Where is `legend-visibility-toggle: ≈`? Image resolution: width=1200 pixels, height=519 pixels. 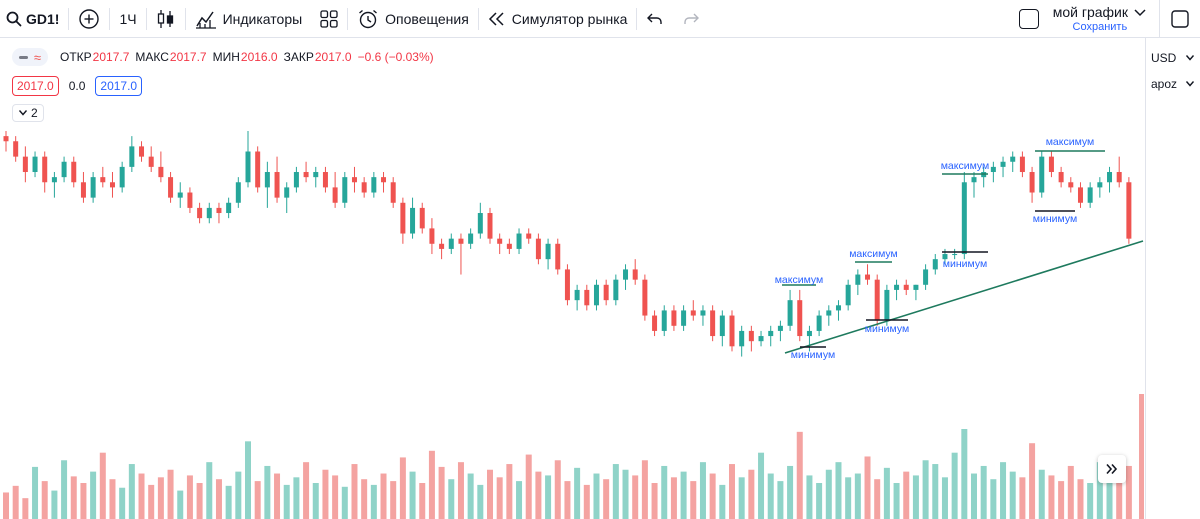
legend-visibility-toggle: ≈ is located at coordinates (30, 57).